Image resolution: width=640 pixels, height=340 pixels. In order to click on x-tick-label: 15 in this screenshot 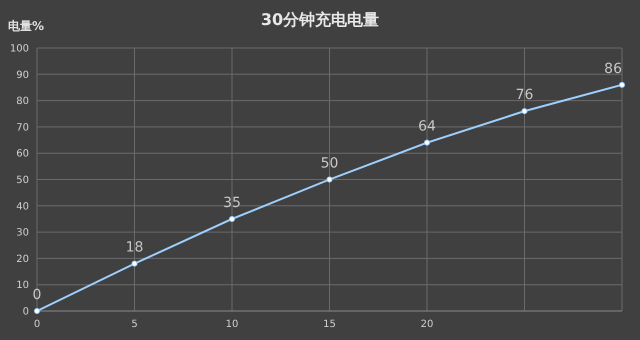, I will do `click(329, 324)`.